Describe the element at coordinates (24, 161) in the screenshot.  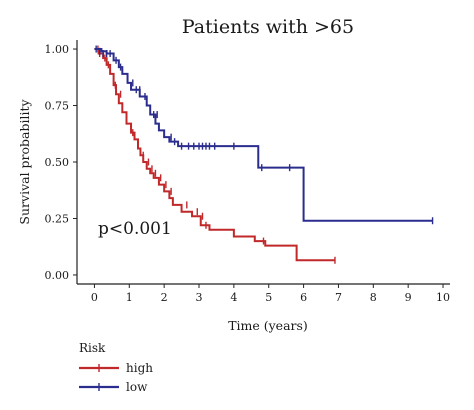
I see `y-axis-label: Survival probability` at that location.